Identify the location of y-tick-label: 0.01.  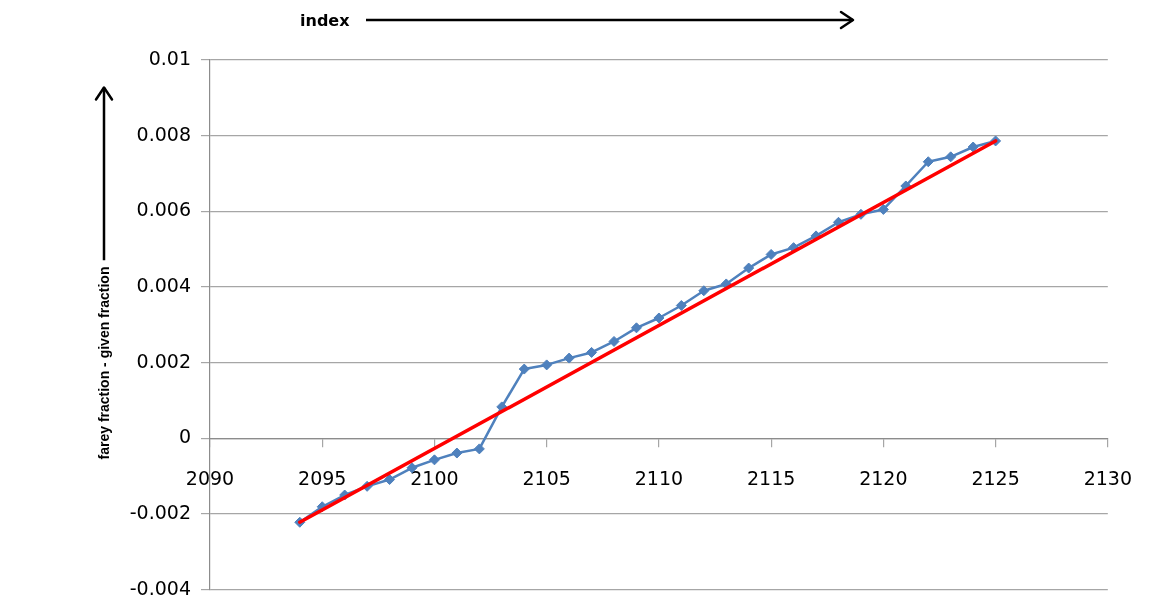
(169, 57).